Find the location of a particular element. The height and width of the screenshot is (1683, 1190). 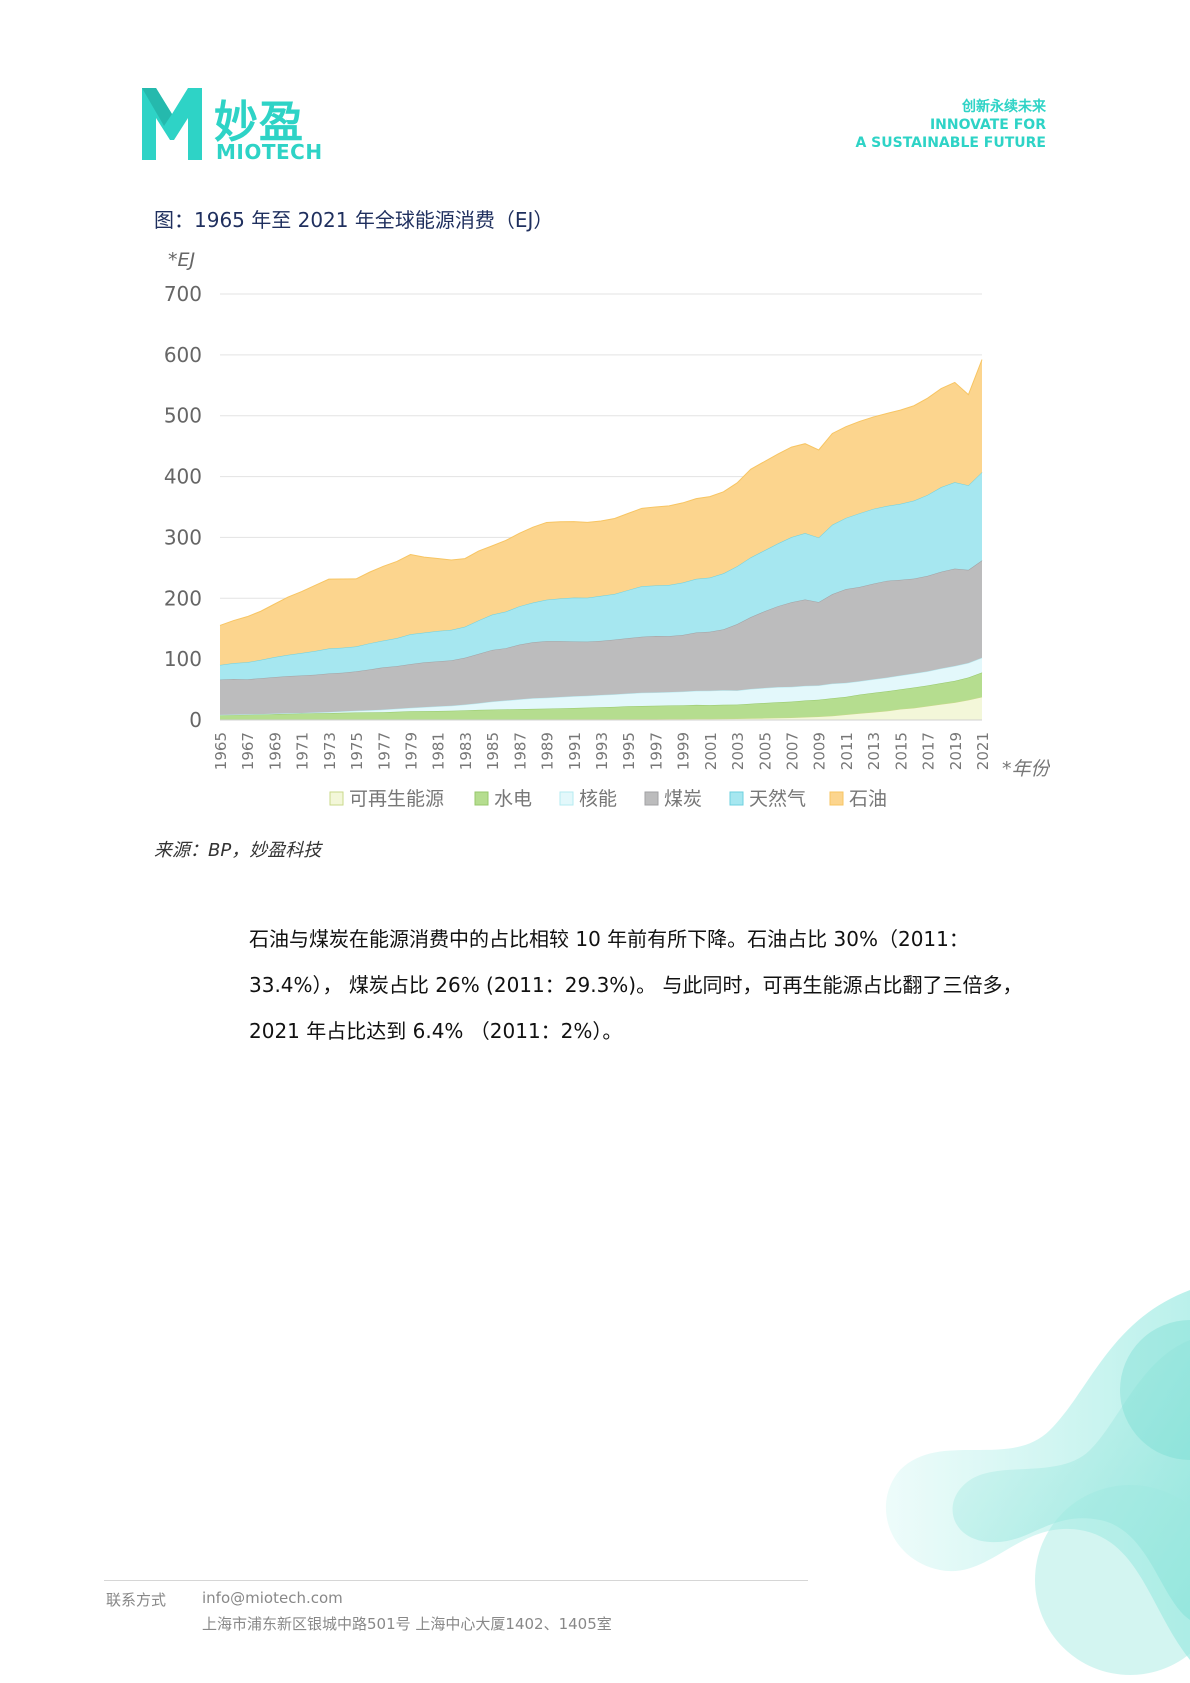

legend-label: 核能 is located at coordinates (598, 799).